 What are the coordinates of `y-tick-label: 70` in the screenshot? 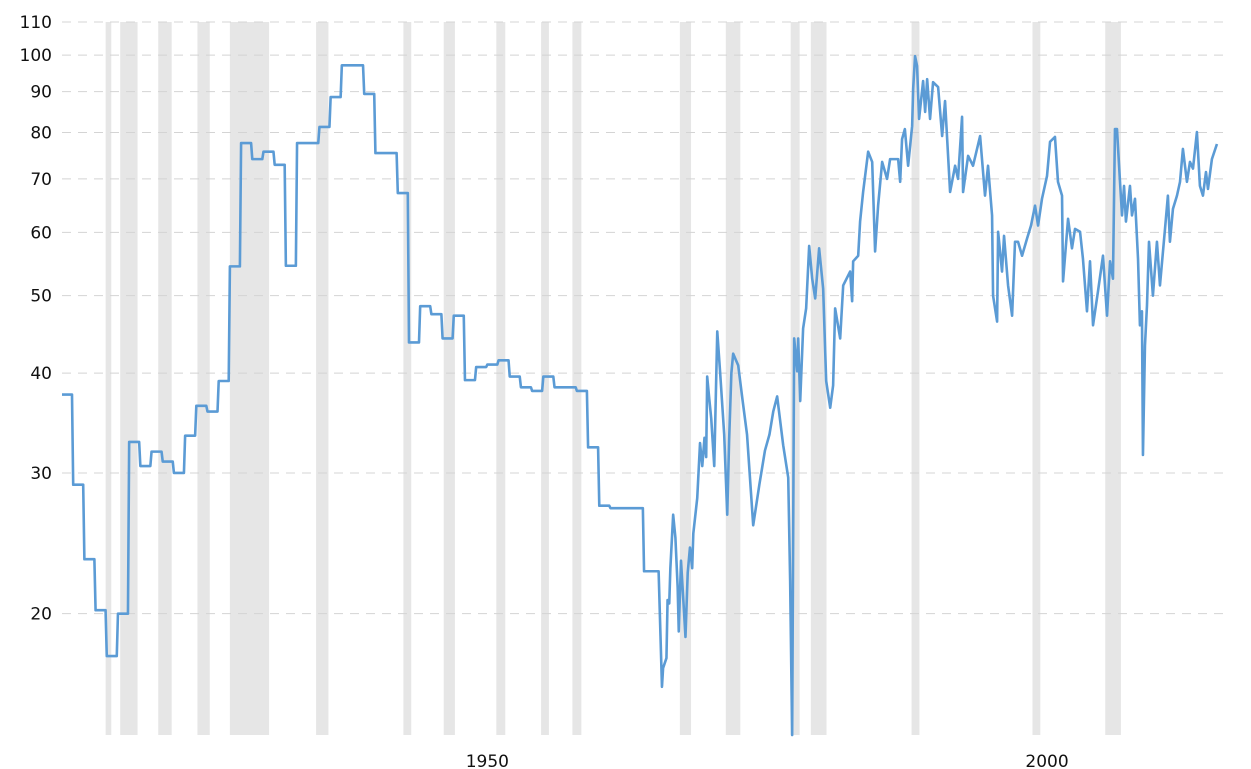 It's located at (41, 180).